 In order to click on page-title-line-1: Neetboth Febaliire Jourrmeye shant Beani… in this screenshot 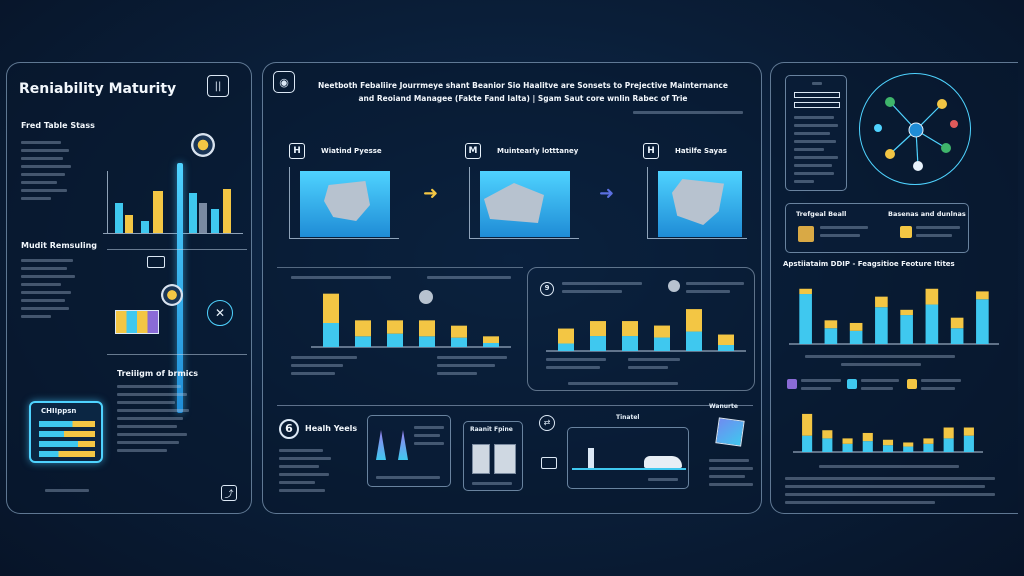, I will do `click(523, 85)`.